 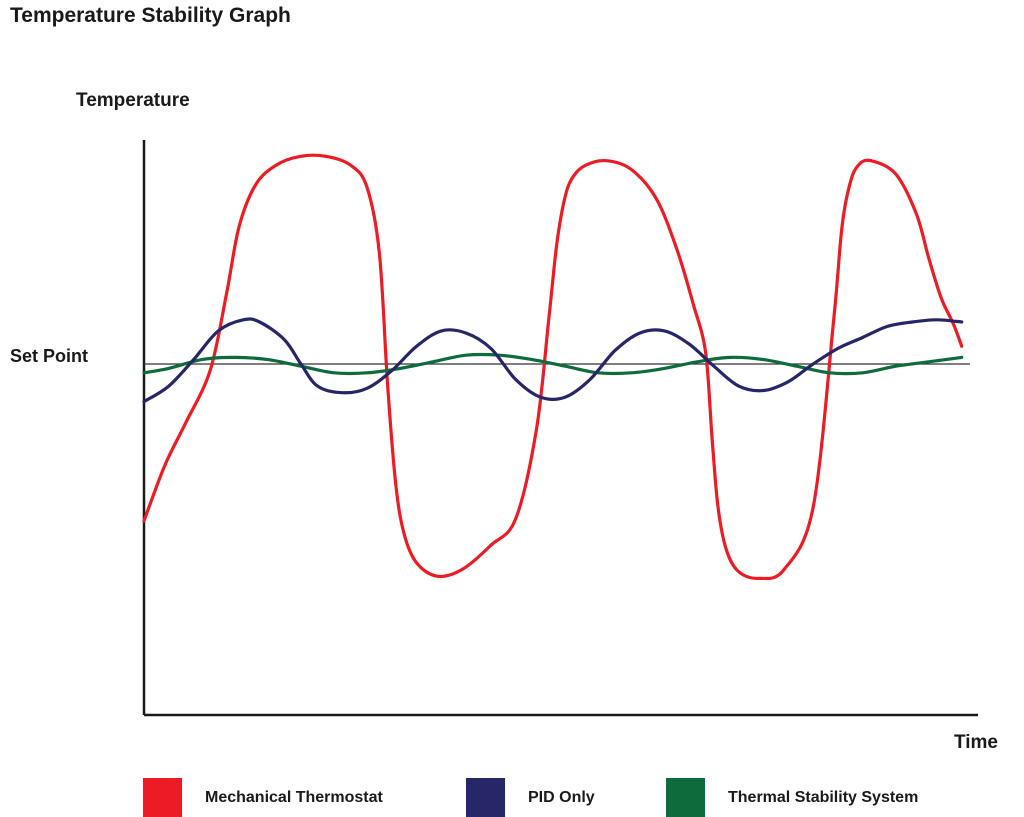 I want to click on set-point-label: Set Point, so click(x=49, y=356).